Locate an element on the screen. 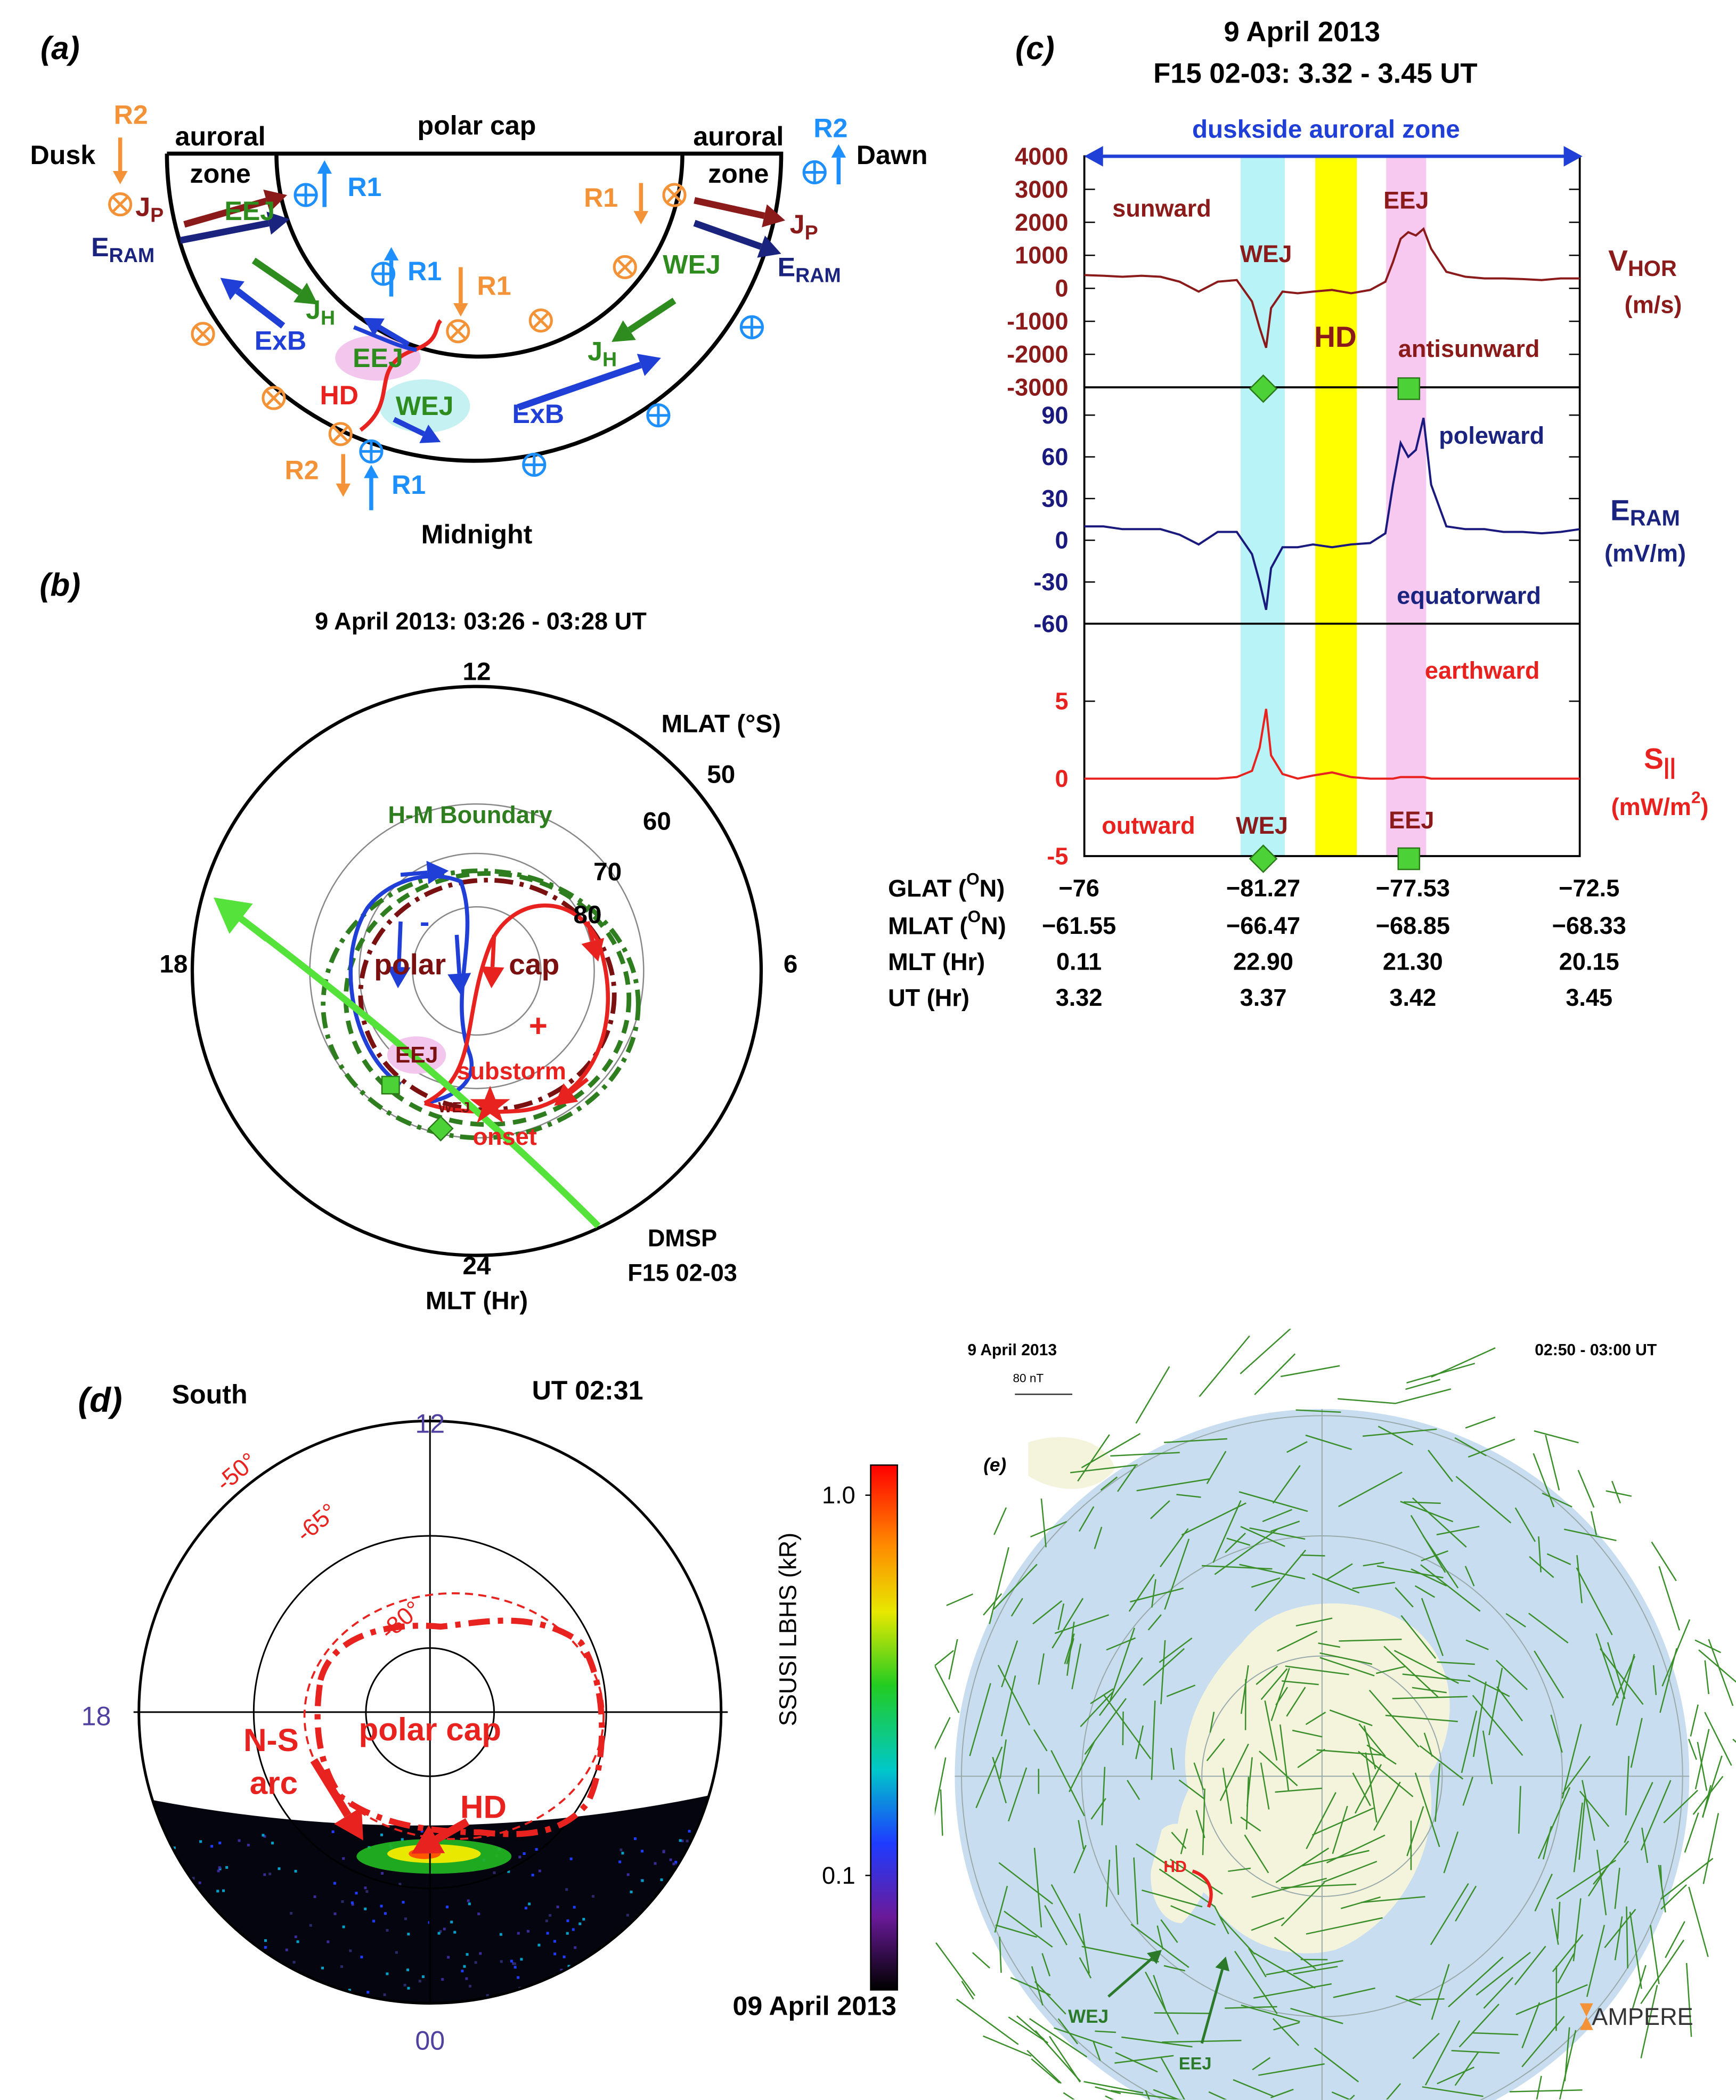 This screenshot has width=1736, height=2100. annotation: HD is located at coordinates (1335, 336).